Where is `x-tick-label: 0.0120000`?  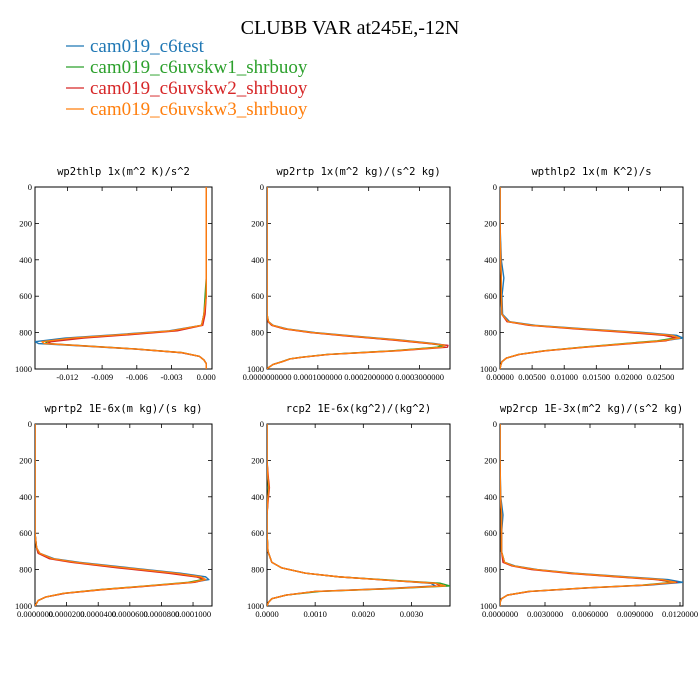 x-tick-label: 0.0120000 is located at coordinates (680, 614).